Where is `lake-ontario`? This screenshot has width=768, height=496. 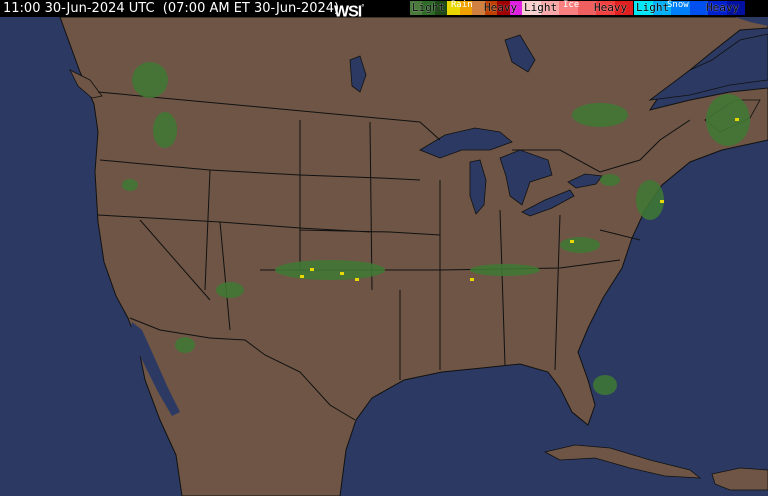
lake-ontario is located at coordinates (585, 181).